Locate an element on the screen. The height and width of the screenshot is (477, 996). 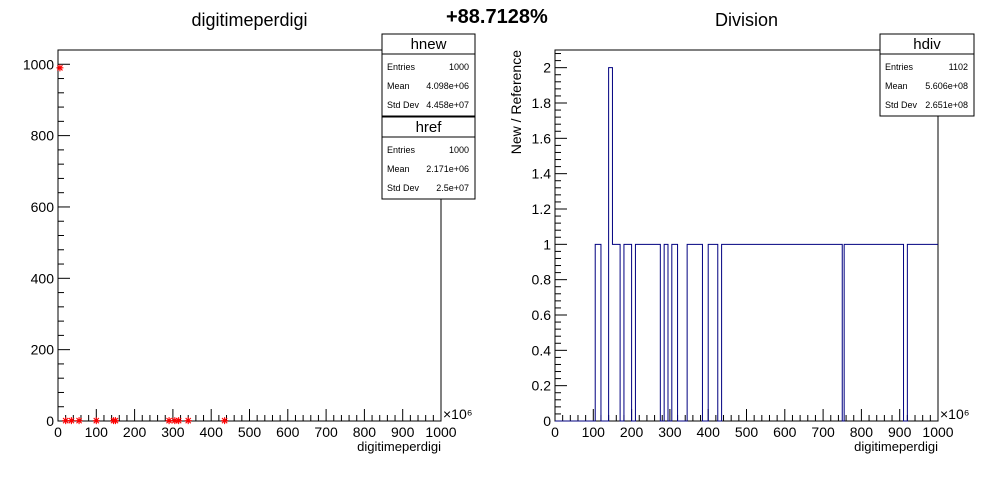
y-tick-label: 200 is located at coordinates (43, 350).